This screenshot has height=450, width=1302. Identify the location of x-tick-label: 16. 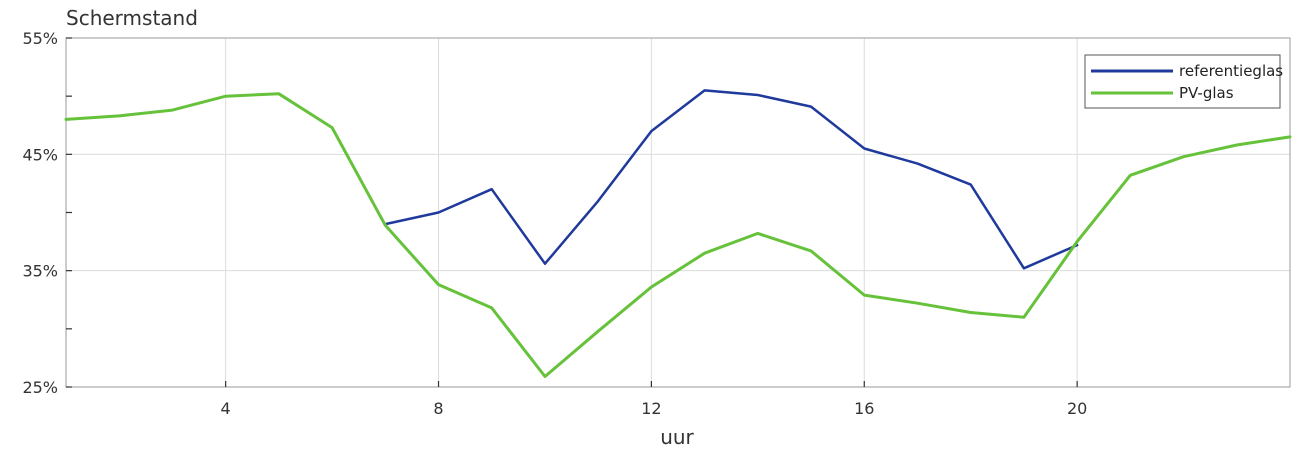
(864, 408).